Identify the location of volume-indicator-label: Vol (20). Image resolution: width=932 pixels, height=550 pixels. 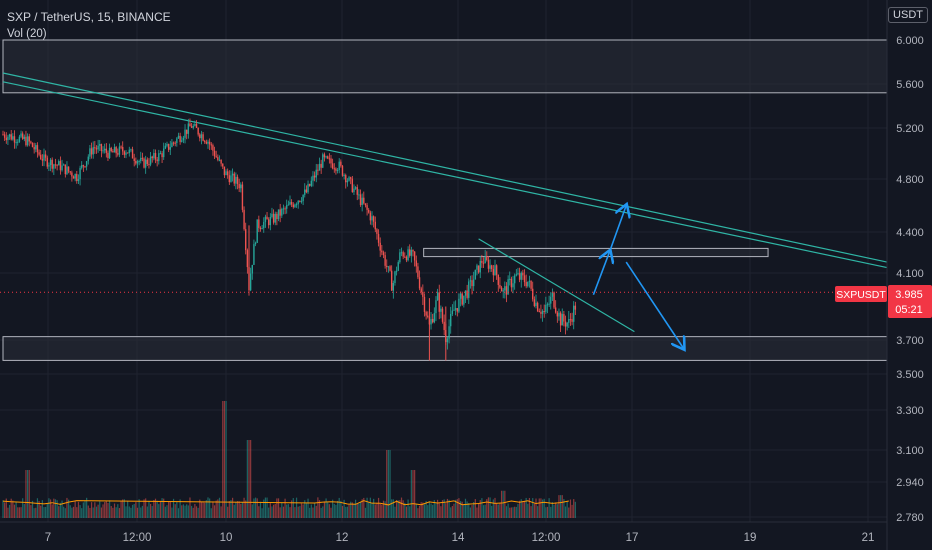
(27, 34).